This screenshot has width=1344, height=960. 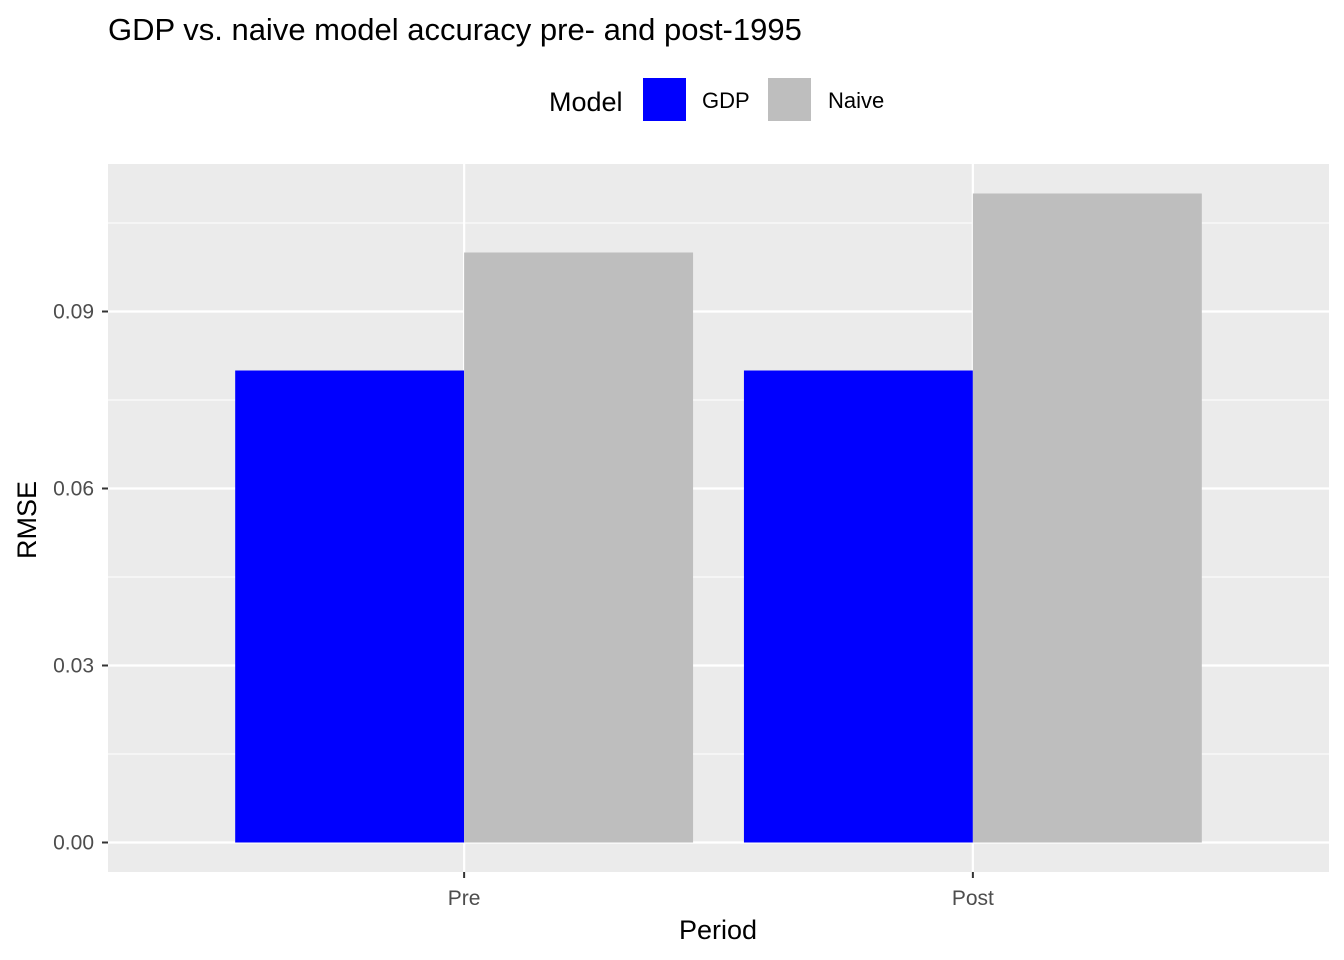 I want to click on bar-gdp-post, so click(x=858, y=606).